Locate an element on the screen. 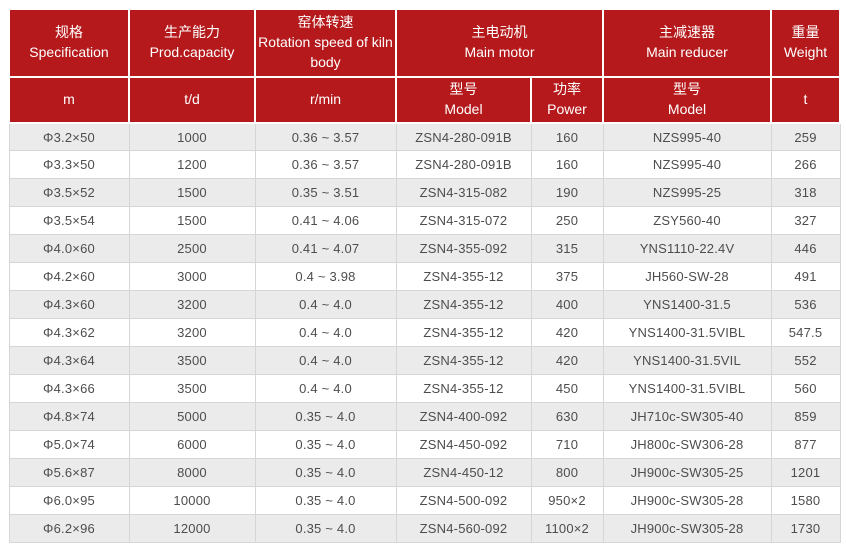 The height and width of the screenshot is (555, 846). table-cell: ZSN4-500-092 is located at coordinates (463, 501).